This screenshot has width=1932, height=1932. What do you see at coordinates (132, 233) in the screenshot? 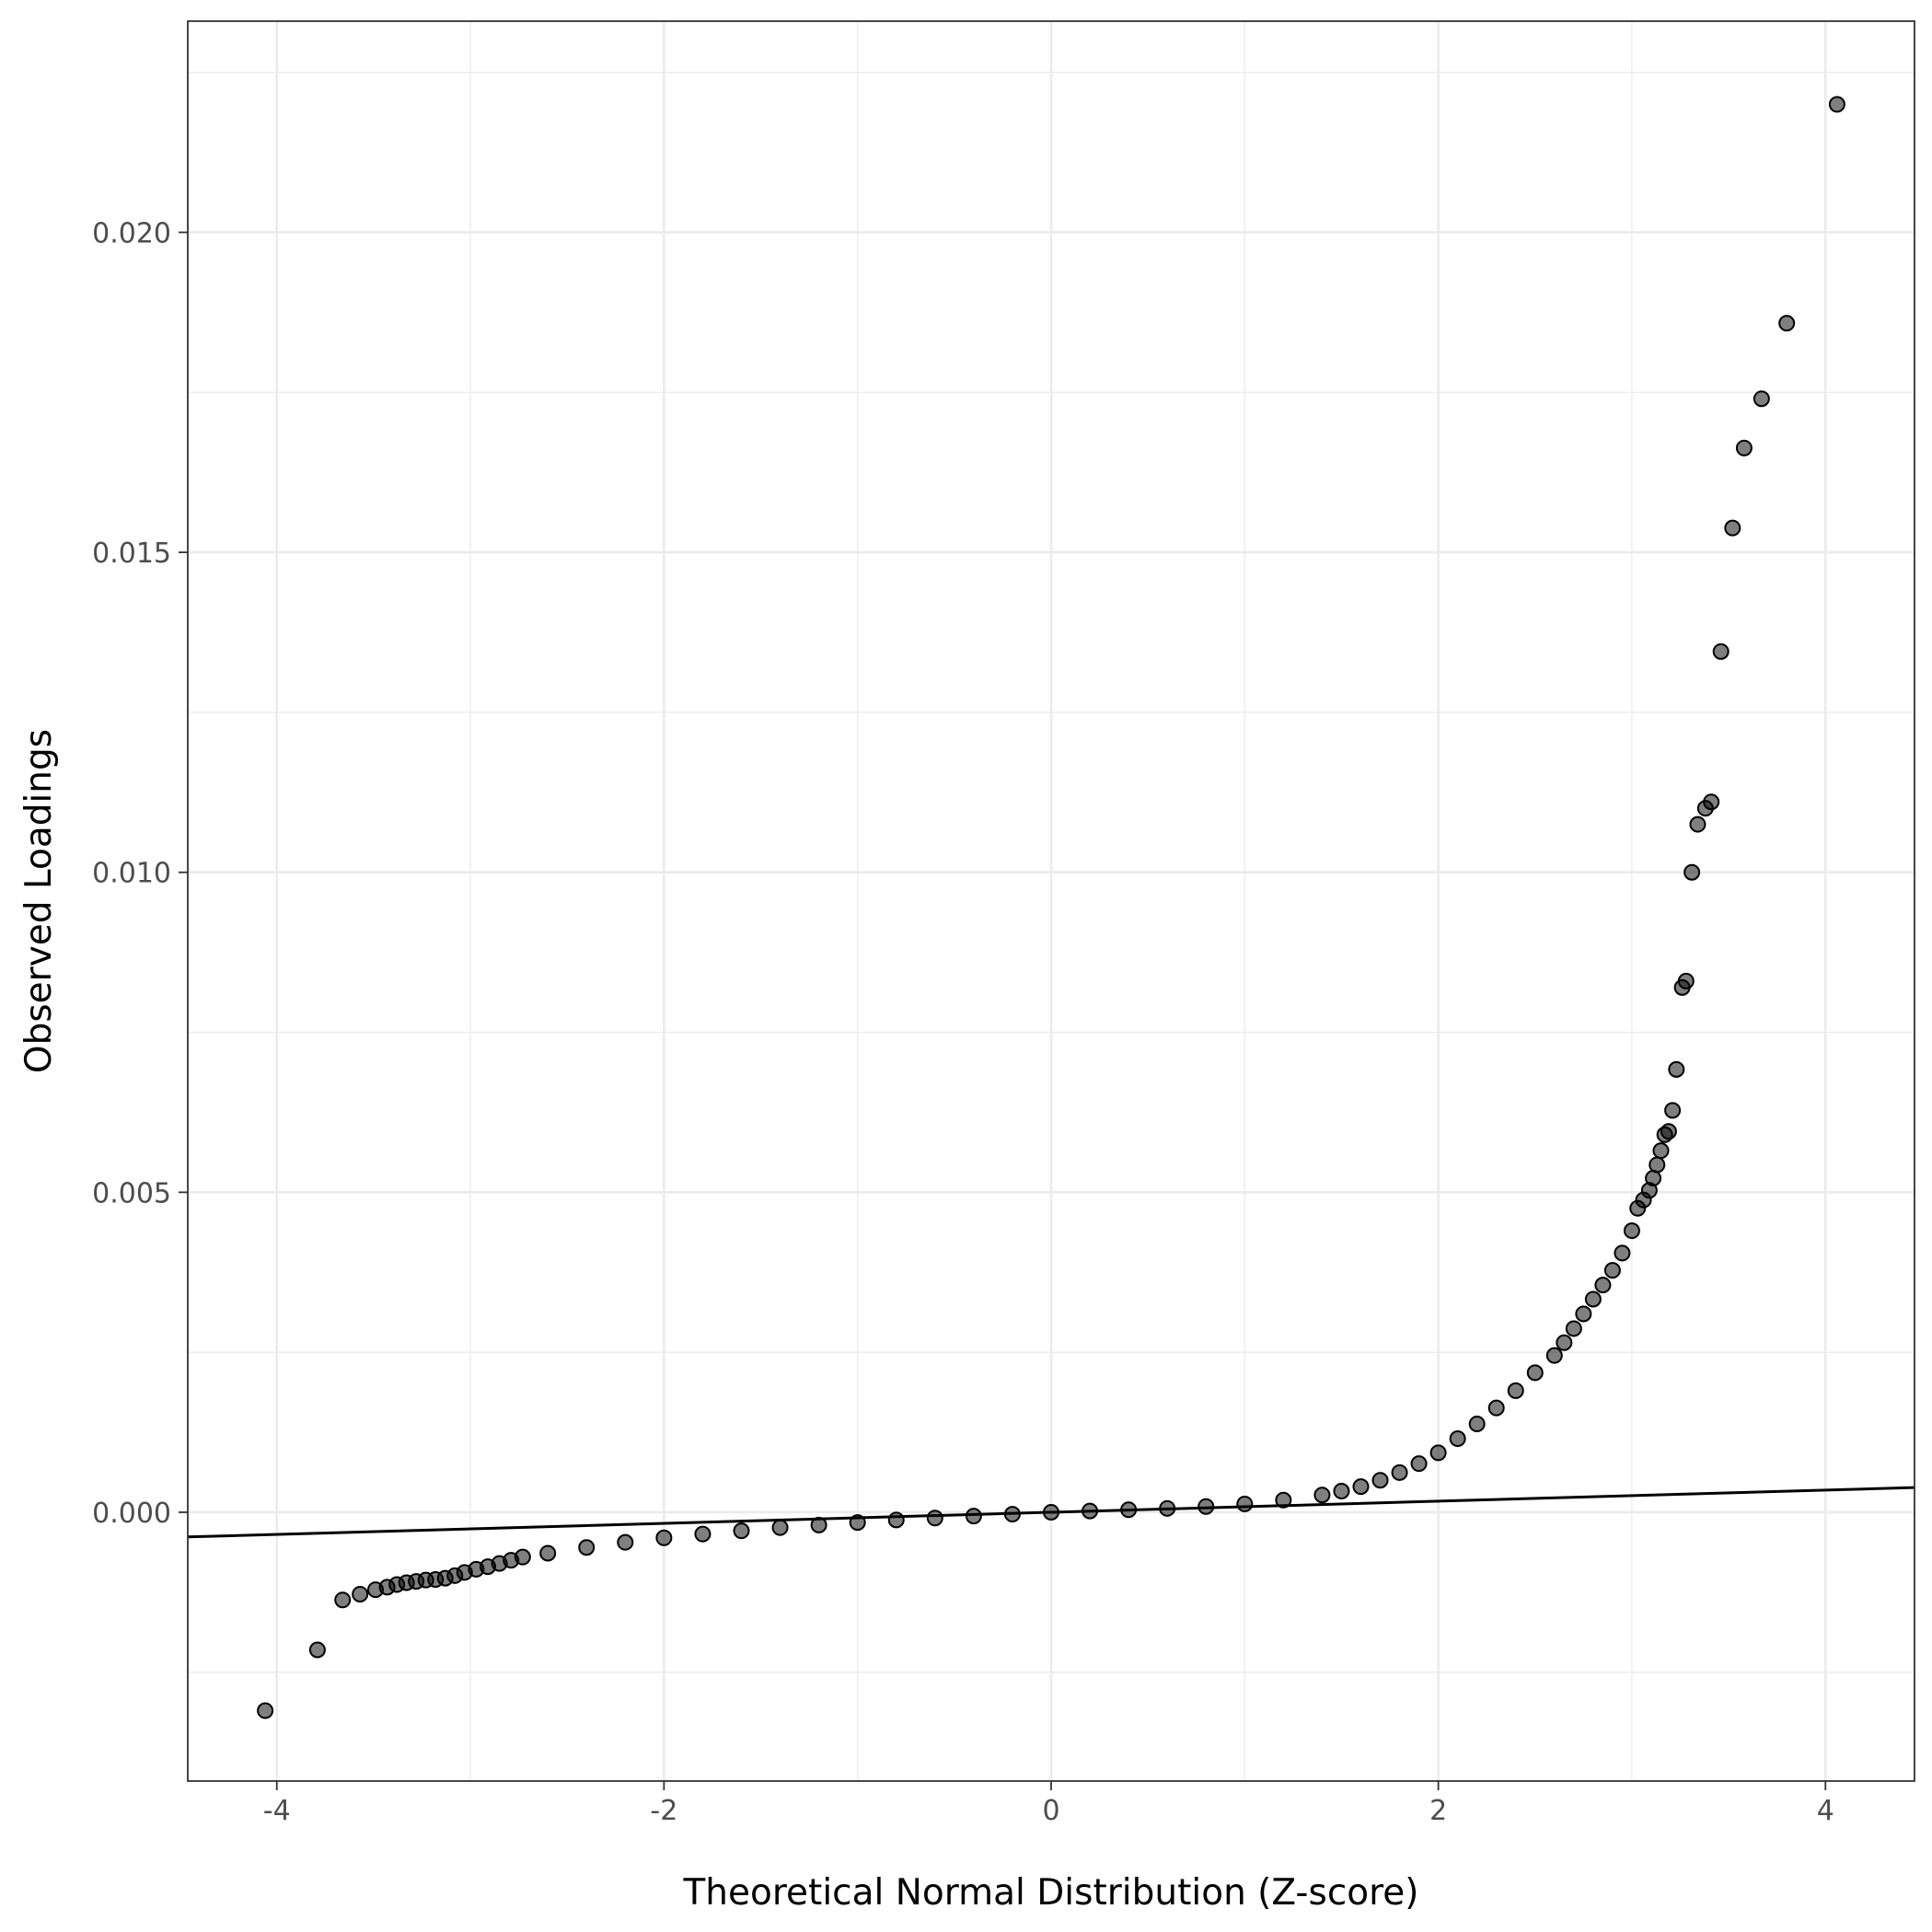
I see `y-tick-label: 0.020` at bounding box center [132, 233].